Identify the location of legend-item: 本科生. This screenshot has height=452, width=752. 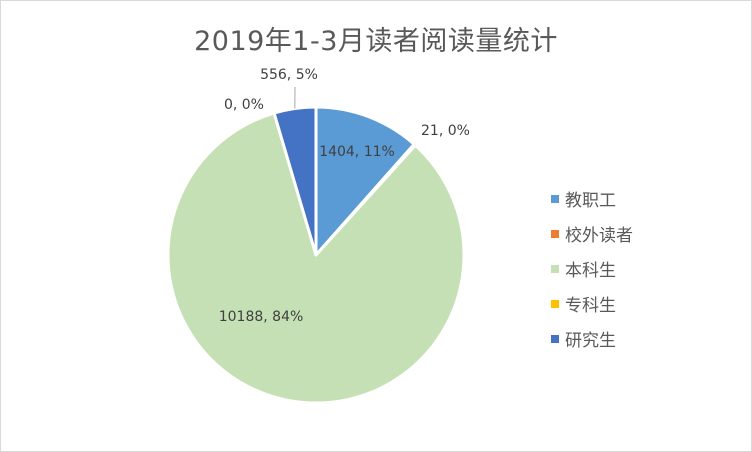
(631, 268).